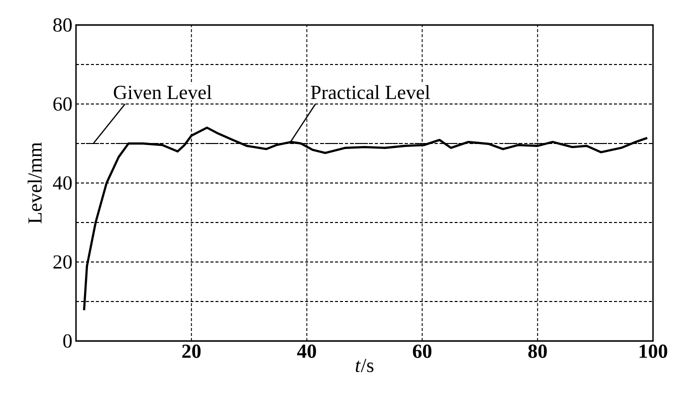 The height and width of the screenshot is (408, 679). What do you see at coordinates (163, 92) in the screenshot?
I see `text: Given Level` at bounding box center [163, 92].